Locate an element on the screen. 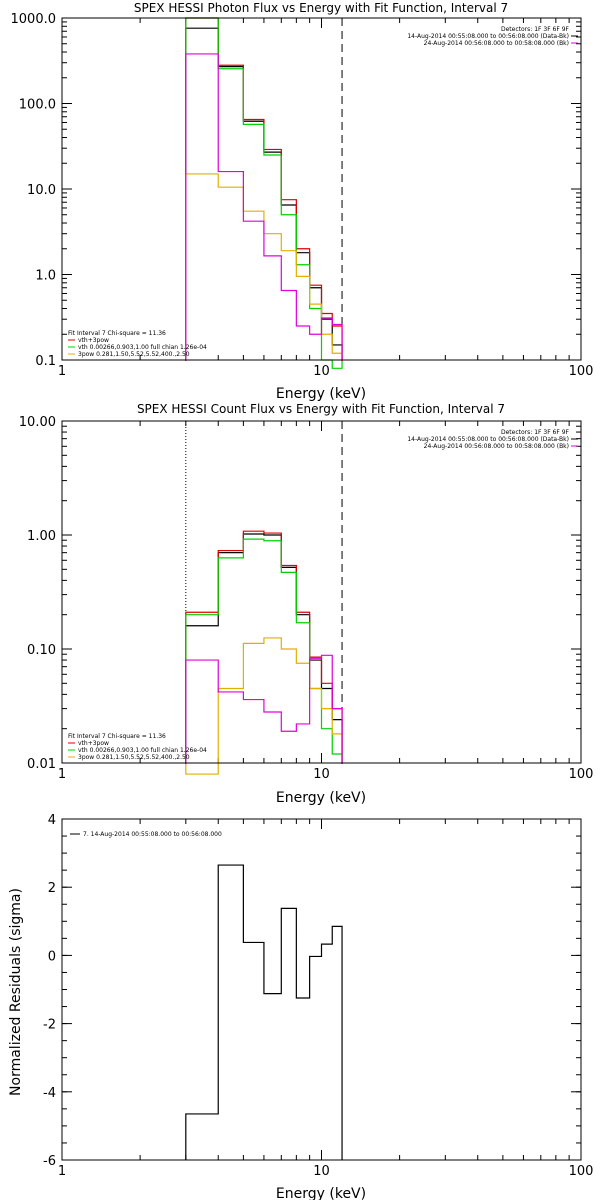 The image size is (600, 1200). photon-flux-legend-bl-label: 3pow 0.281,1.50,5.52,5.52,400.,2.50 is located at coordinates (134, 354).